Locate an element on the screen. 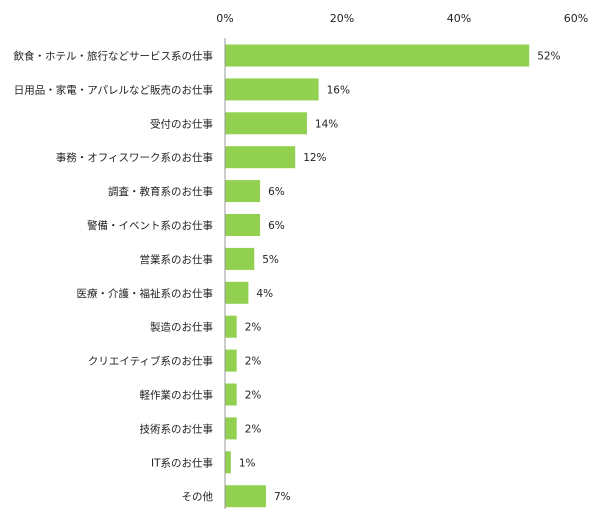 This screenshot has height=509, width=604. x-tick-label: 0% is located at coordinates (224, 18).